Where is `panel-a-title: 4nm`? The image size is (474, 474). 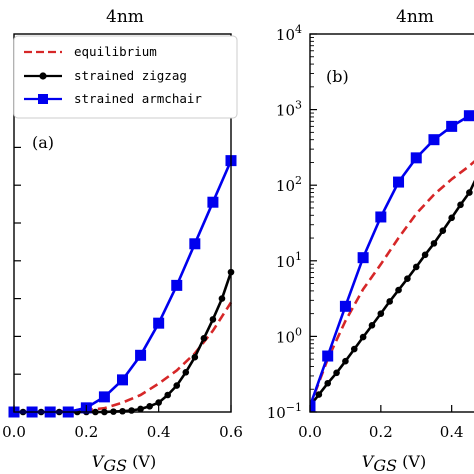 panel-a-title: 4nm is located at coordinates (125, 17).